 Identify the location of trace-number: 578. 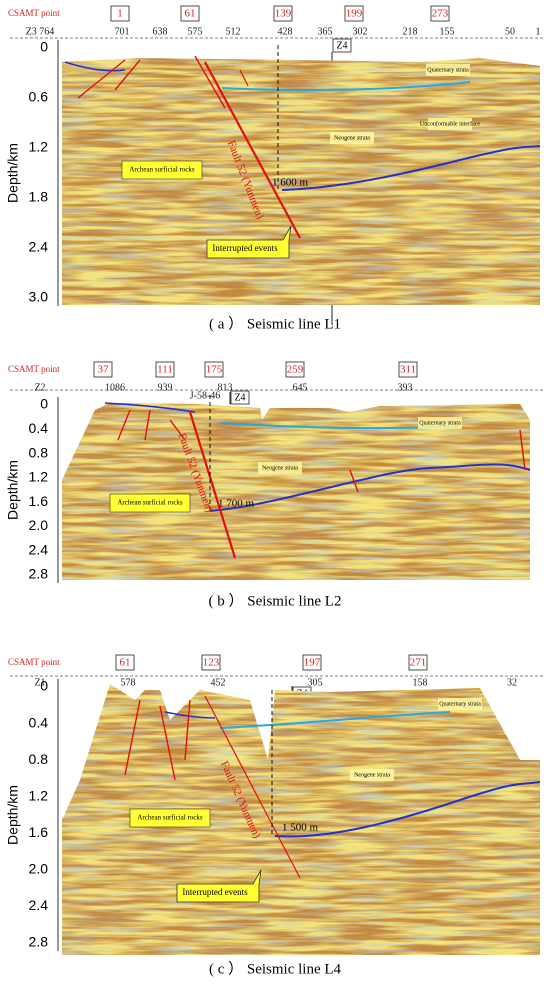
(128, 682).